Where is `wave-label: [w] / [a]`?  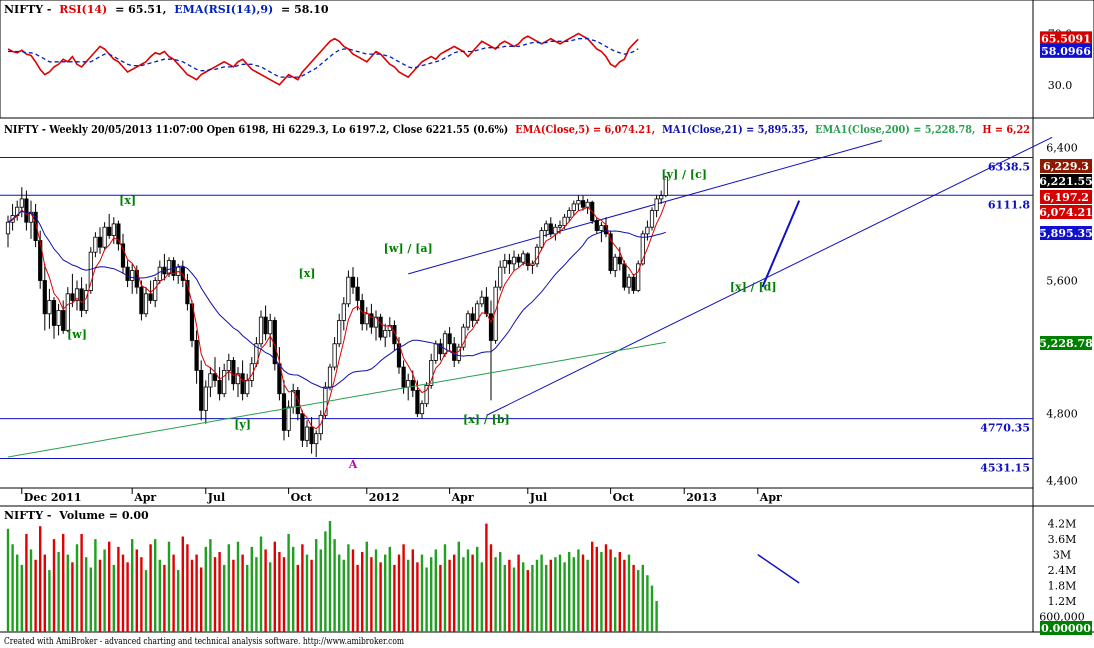 wave-label: [w] / [a] is located at coordinates (408, 248).